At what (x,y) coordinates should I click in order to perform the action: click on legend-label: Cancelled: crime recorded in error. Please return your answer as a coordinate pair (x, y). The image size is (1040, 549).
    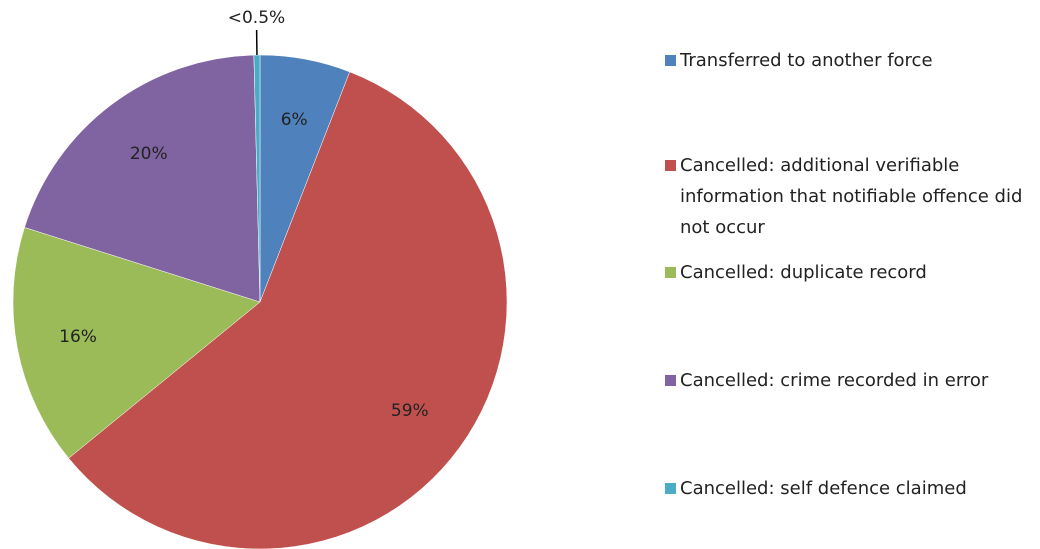
    Looking at the image, I should click on (834, 380).